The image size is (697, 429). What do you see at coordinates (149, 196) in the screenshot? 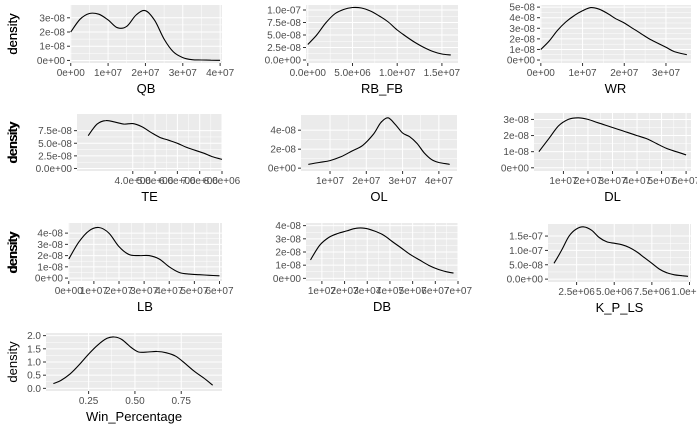
I see `x-axis-title: TE` at bounding box center [149, 196].